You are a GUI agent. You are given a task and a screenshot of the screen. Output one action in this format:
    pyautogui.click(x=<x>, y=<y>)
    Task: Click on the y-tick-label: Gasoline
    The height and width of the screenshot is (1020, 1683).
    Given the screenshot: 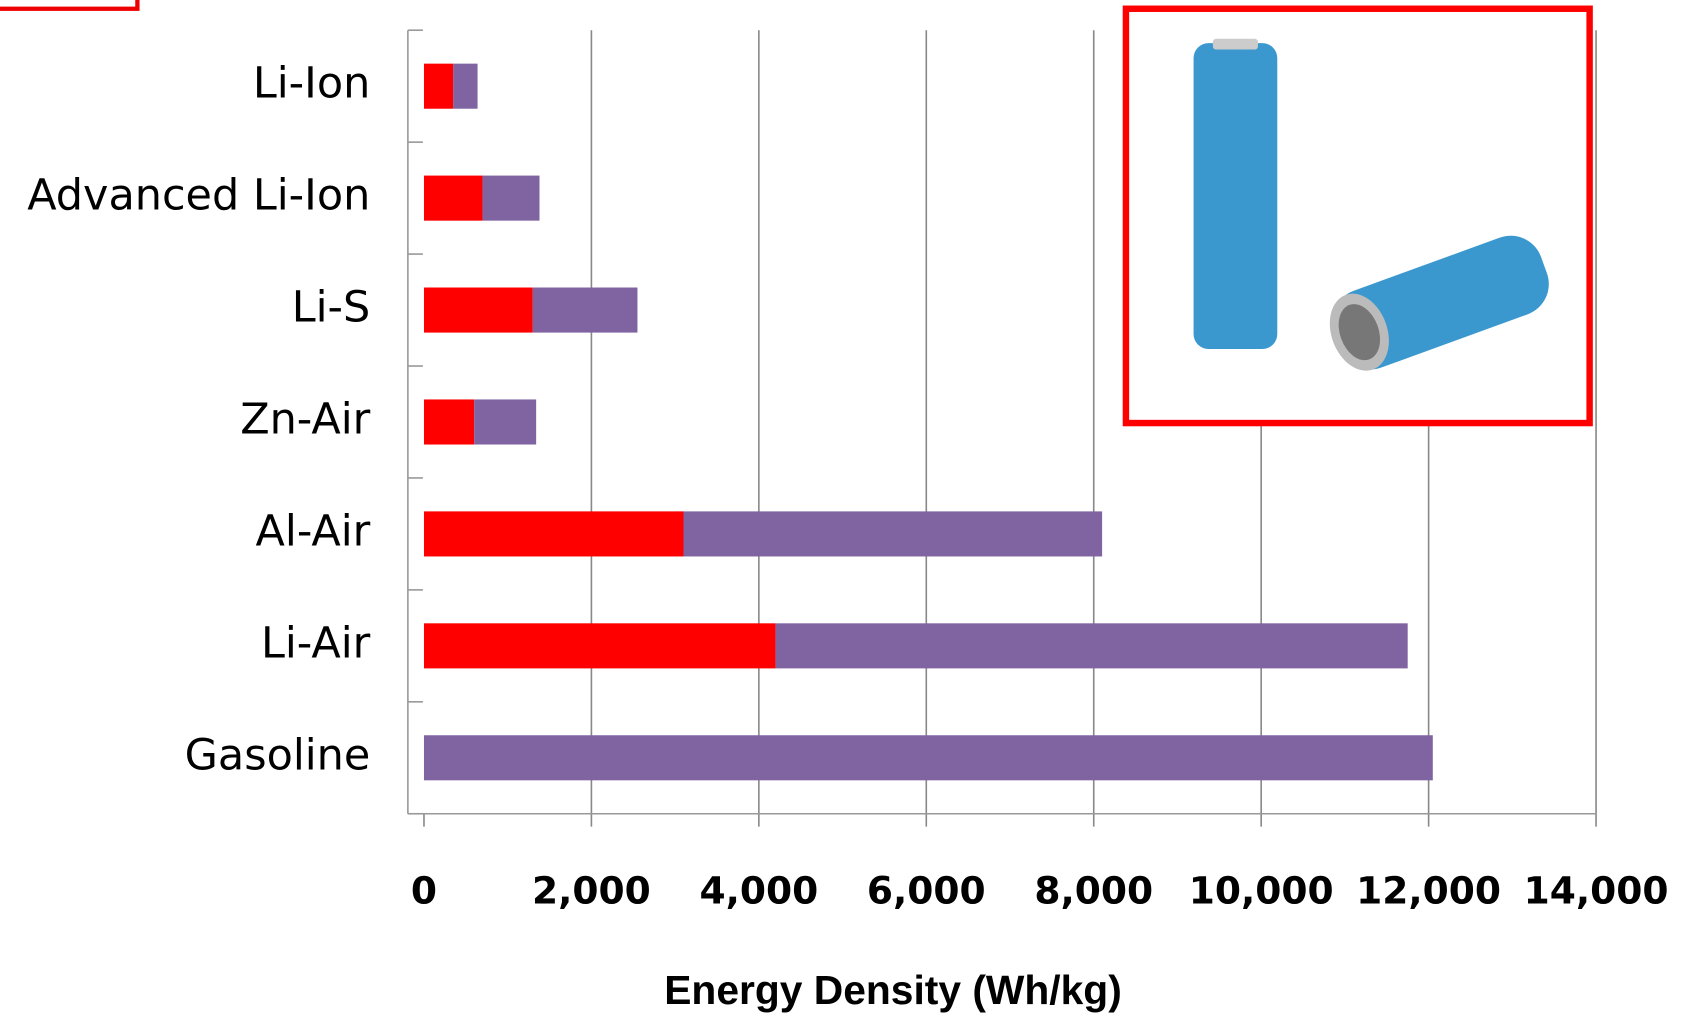 What is the action you would take?
    pyautogui.click(x=278, y=755)
    